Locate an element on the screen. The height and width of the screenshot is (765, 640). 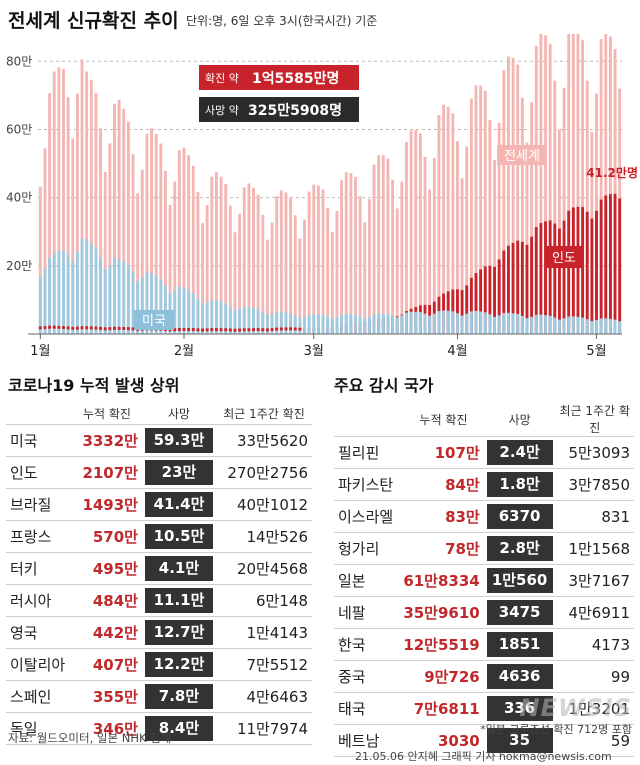
cumulative-cases: 570만 is located at coordinates (107, 536).